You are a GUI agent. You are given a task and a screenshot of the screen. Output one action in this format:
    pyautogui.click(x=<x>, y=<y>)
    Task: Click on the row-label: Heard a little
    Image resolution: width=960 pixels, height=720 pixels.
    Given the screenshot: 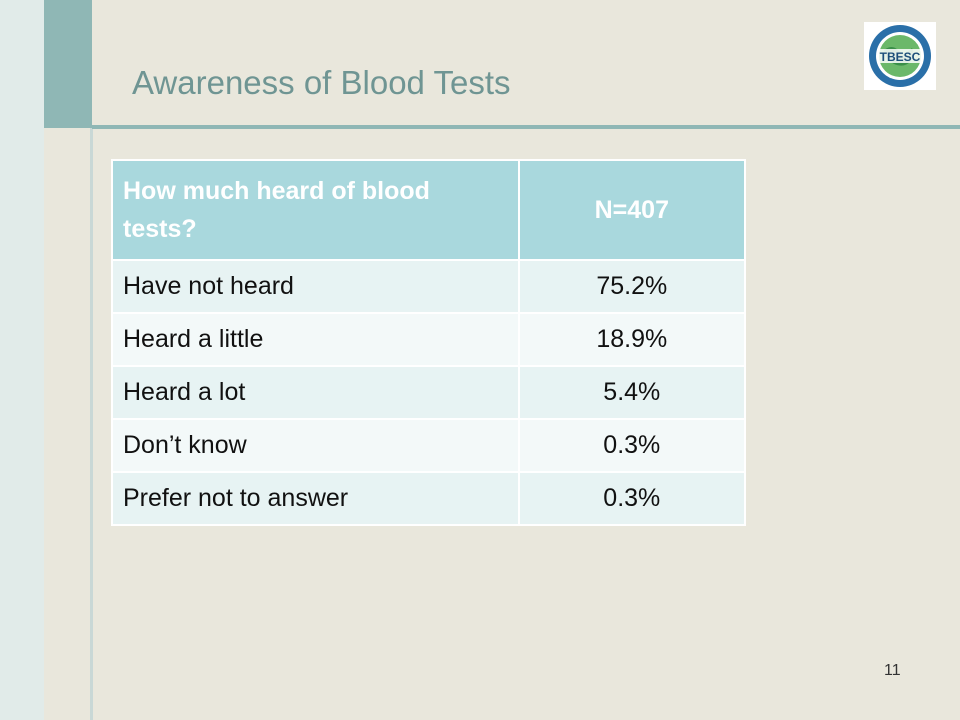 What is the action you would take?
    pyautogui.click(x=315, y=339)
    